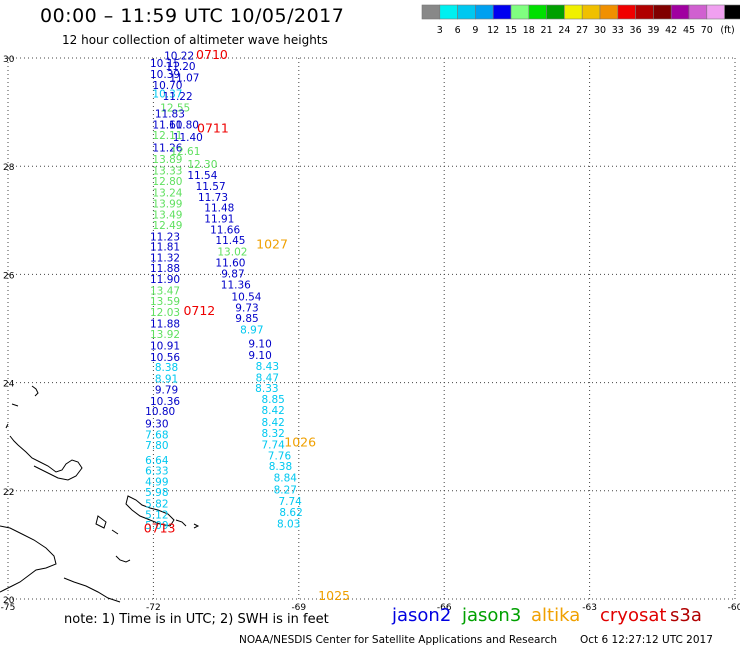 The width and height of the screenshot is (740, 650). I want to click on latitude-tick-label: 22, so click(8, 493).